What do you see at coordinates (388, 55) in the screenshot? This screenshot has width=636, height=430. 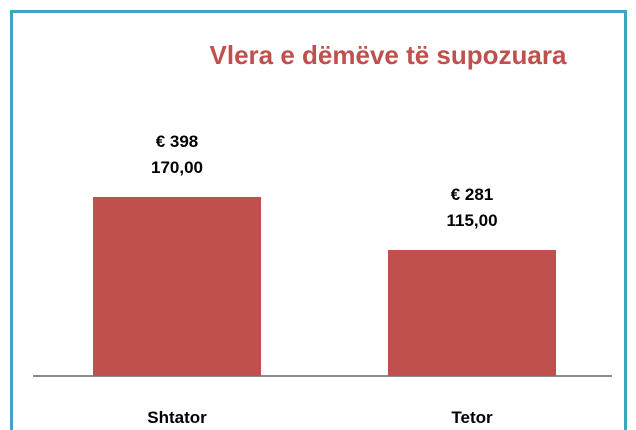 I see `chart-title: Vlera e dëmëve të supozuara` at bounding box center [388, 55].